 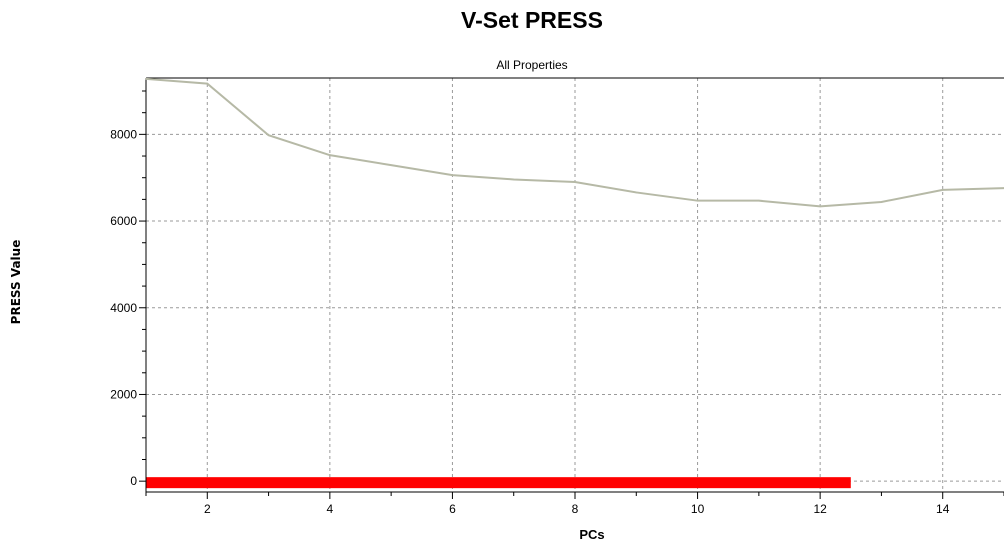 I want to click on y-tick-label: 4000, so click(x=123, y=308).